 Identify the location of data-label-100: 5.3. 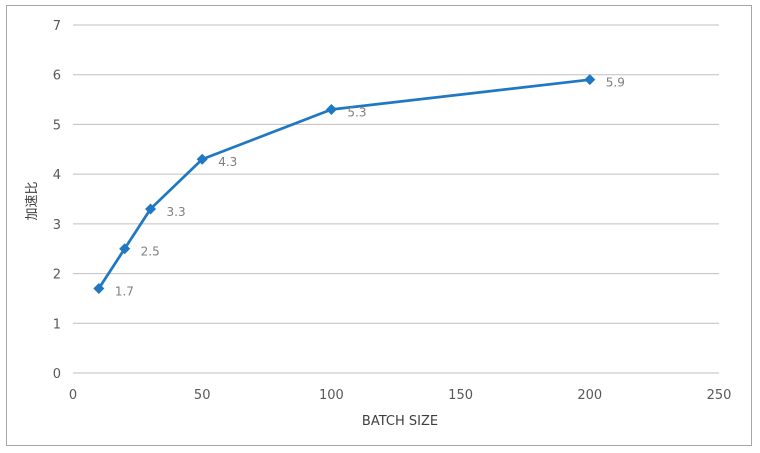
(356, 113).